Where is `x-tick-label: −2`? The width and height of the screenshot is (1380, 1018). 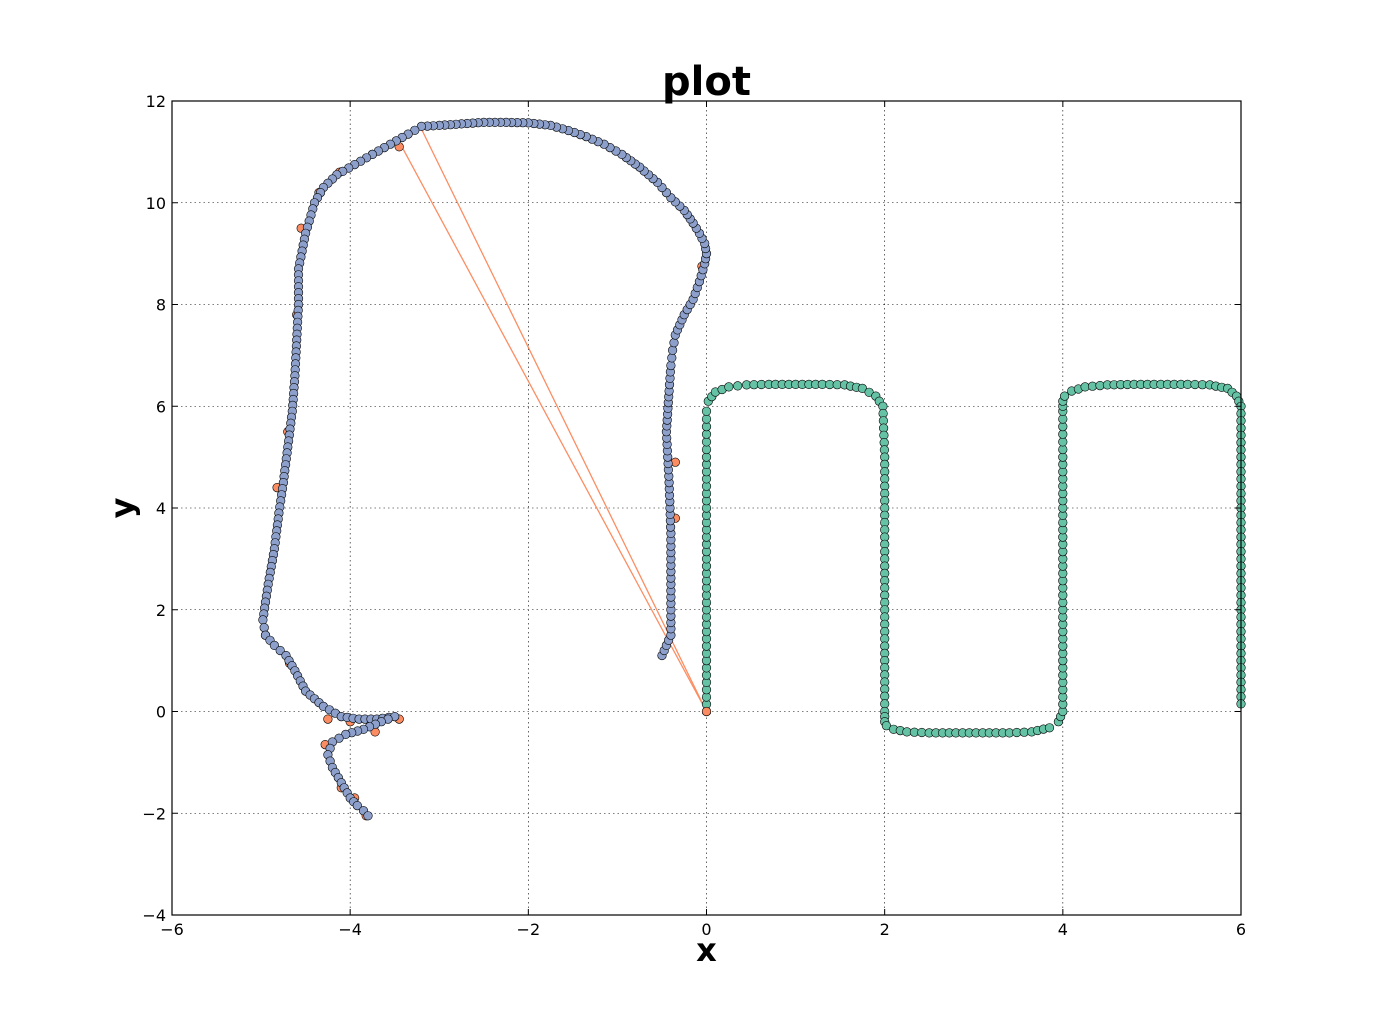 x-tick-label: −2 is located at coordinates (529, 929).